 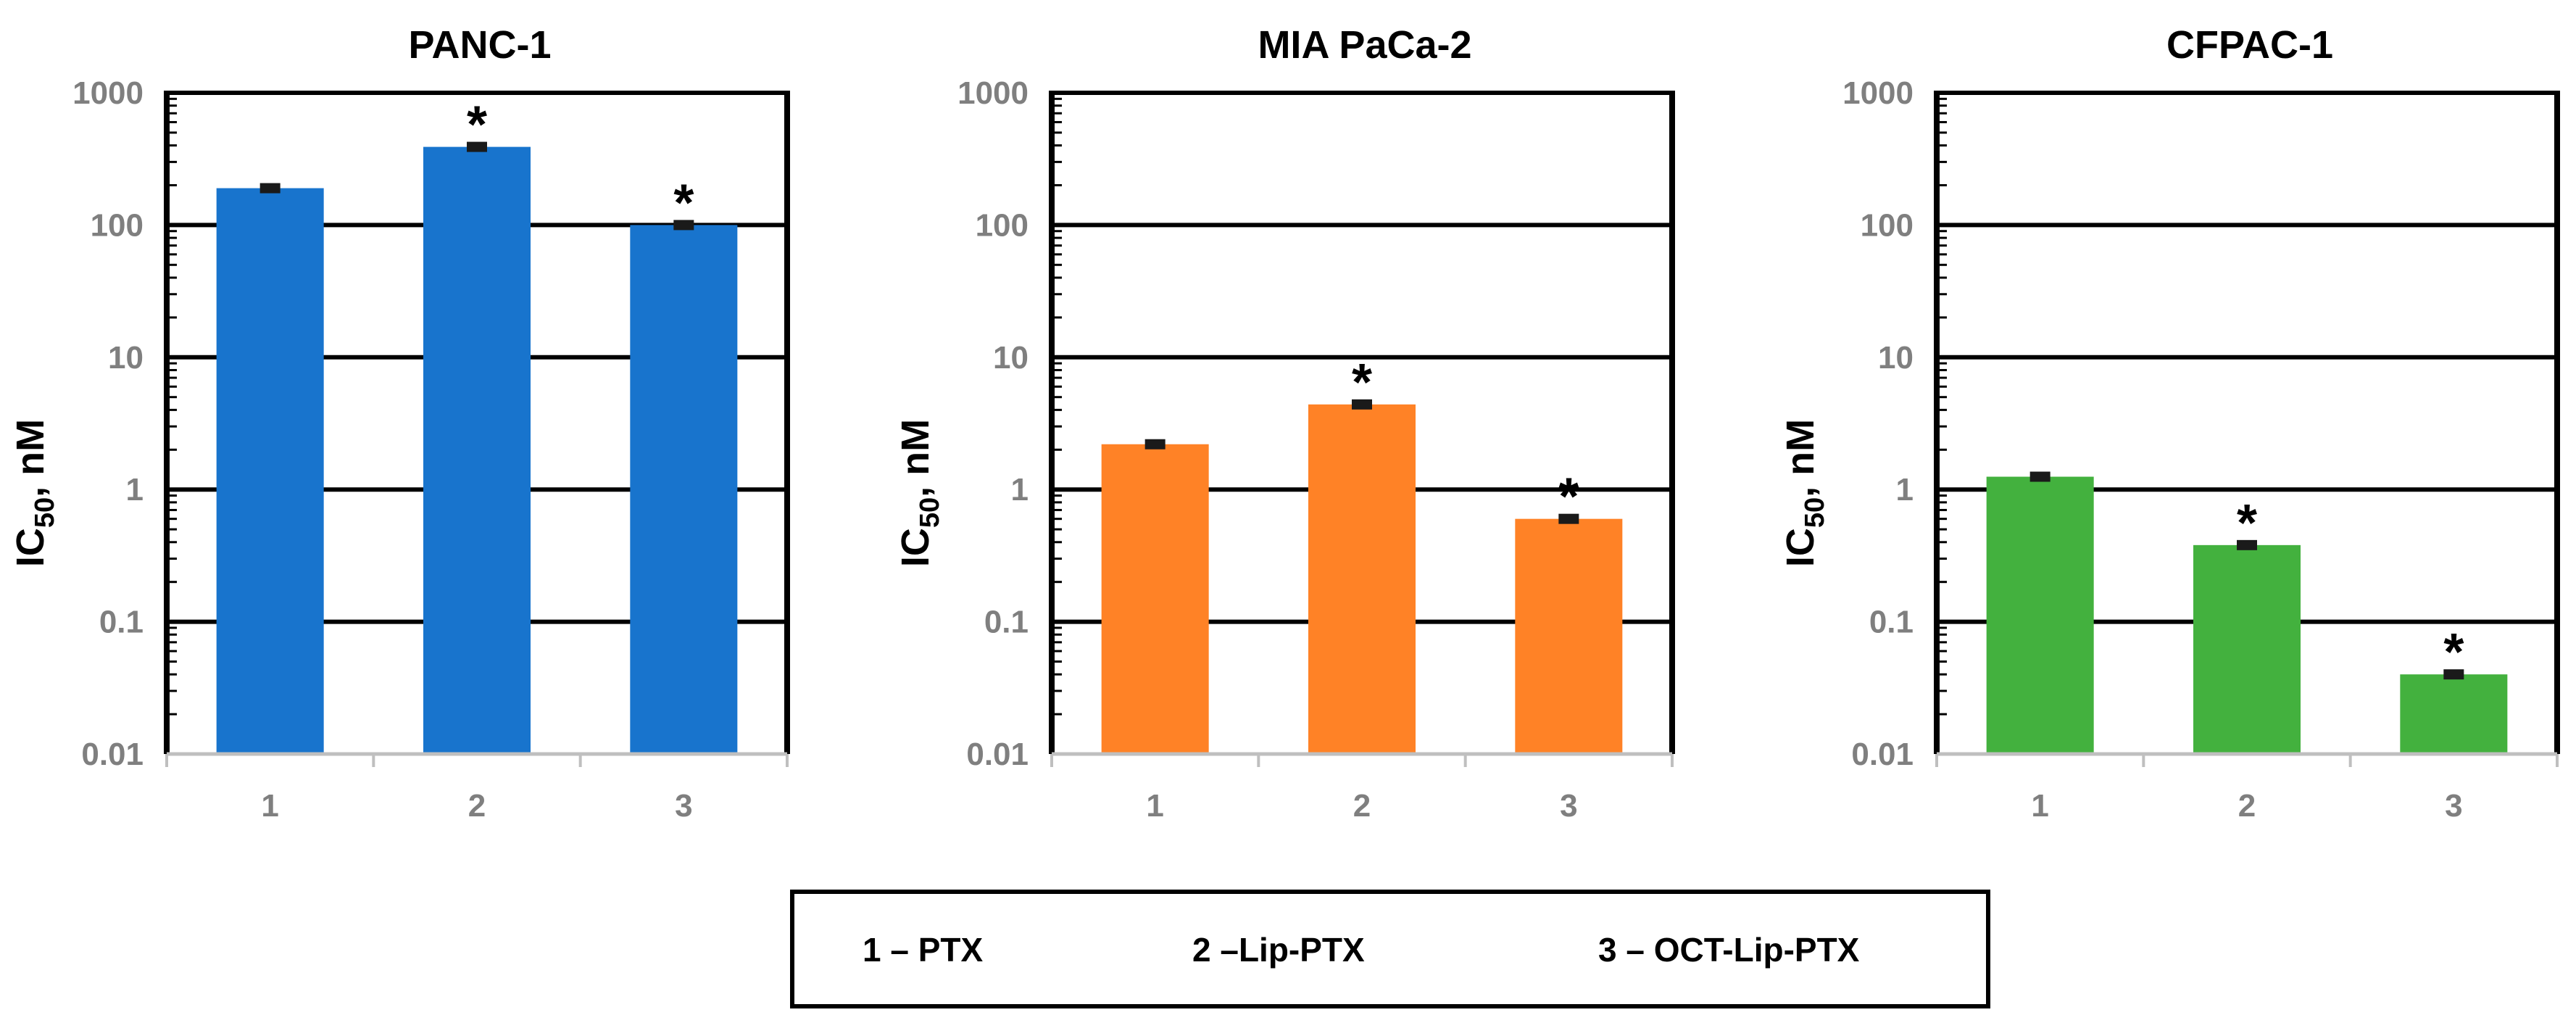 I want to click on chart-title: PANC-1, so click(x=479, y=45).